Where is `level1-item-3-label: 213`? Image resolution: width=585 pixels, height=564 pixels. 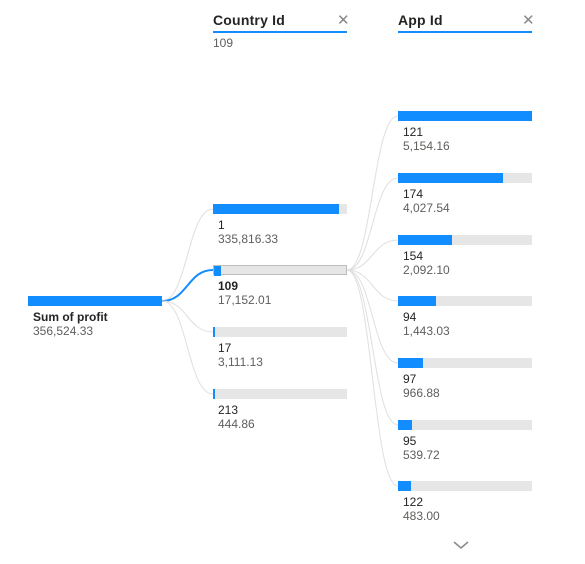
level1-item-3-label: 213 is located at coordinates (228, 410).